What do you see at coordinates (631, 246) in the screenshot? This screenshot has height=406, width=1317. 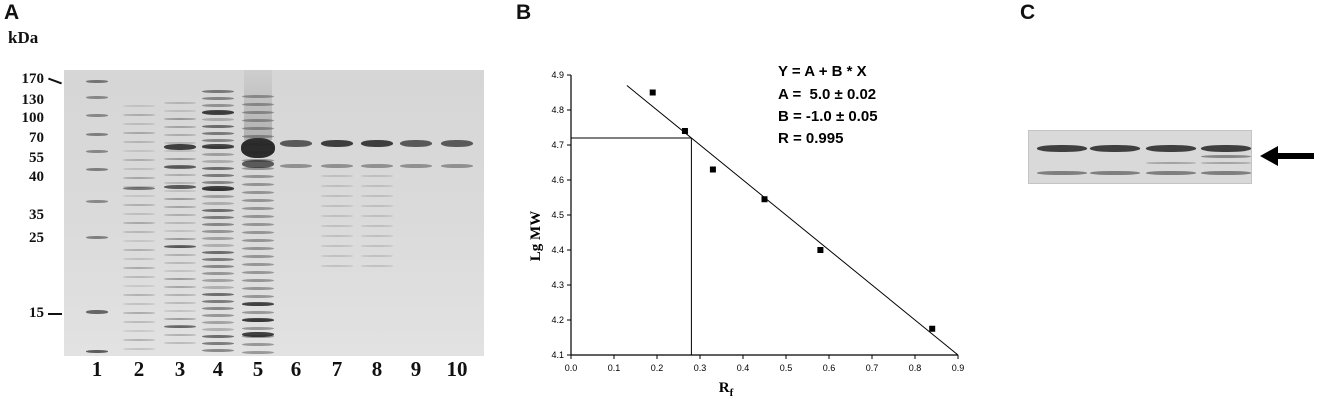 I see `readout-lines` at bounding box center [631, 246].